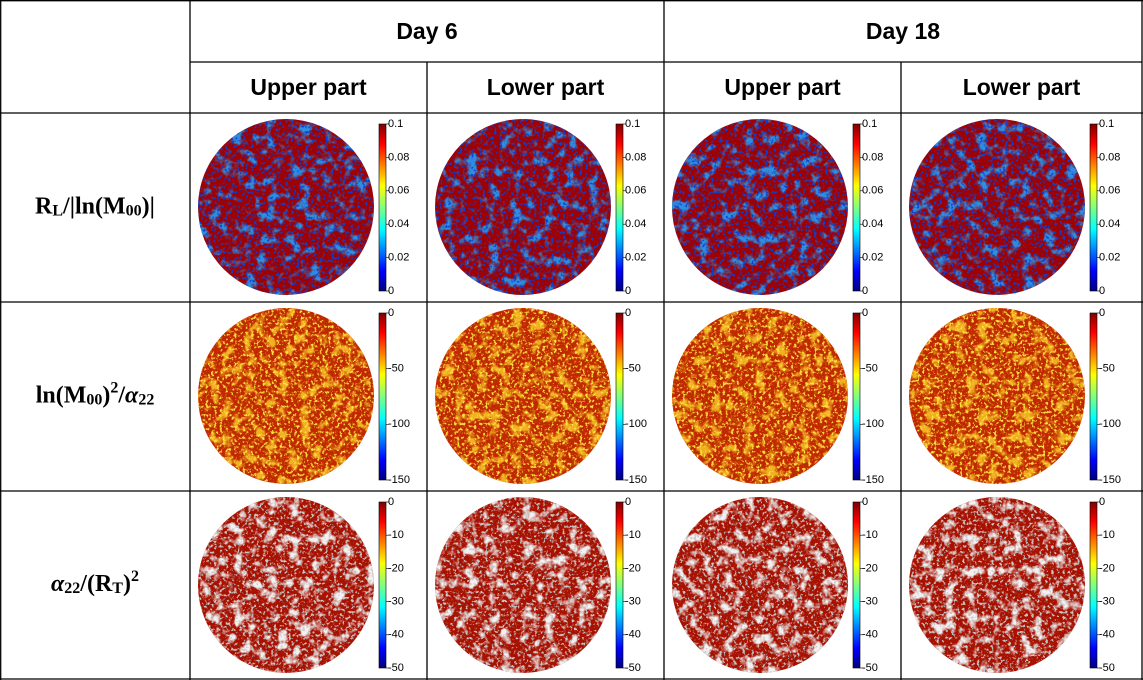  I want to click on group-header: Day 18, so click(903, 31).